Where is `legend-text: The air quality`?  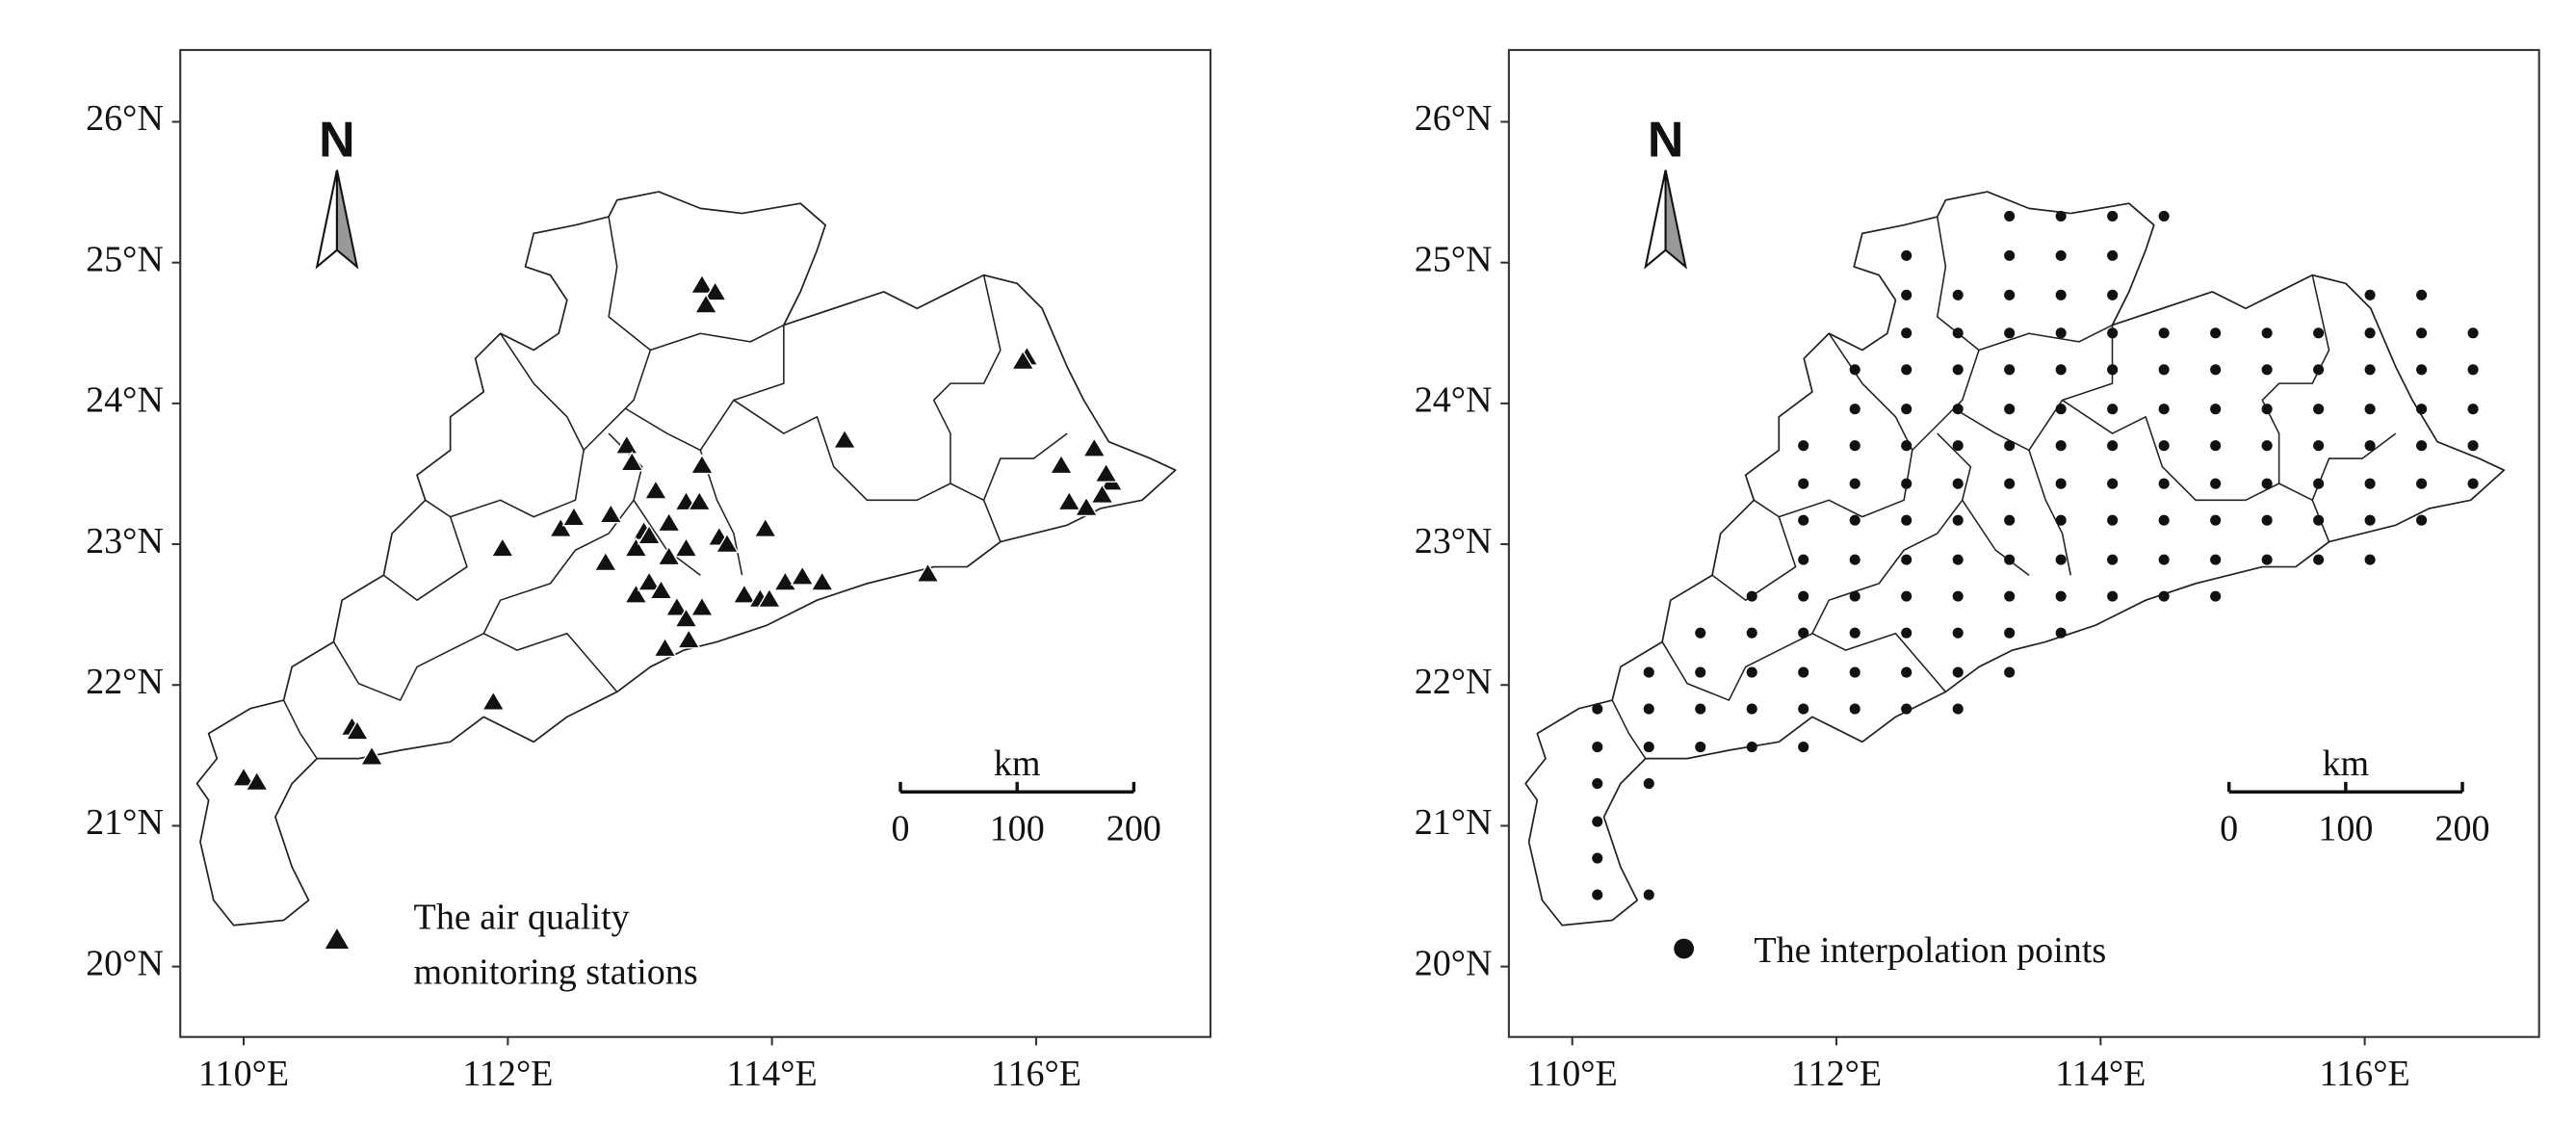 legend-text: The air quality is located at coordinates (522, 917).